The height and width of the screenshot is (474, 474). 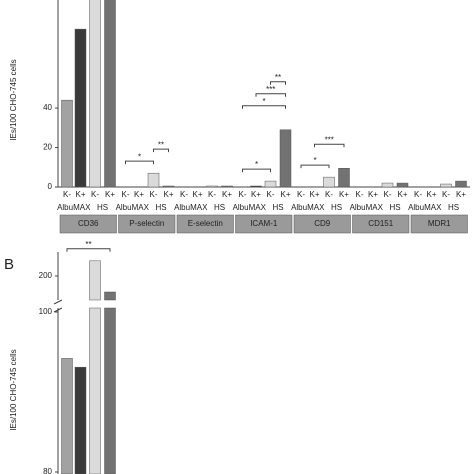 I want to click on y-tick-label: 40, so click(x=47, y=107).